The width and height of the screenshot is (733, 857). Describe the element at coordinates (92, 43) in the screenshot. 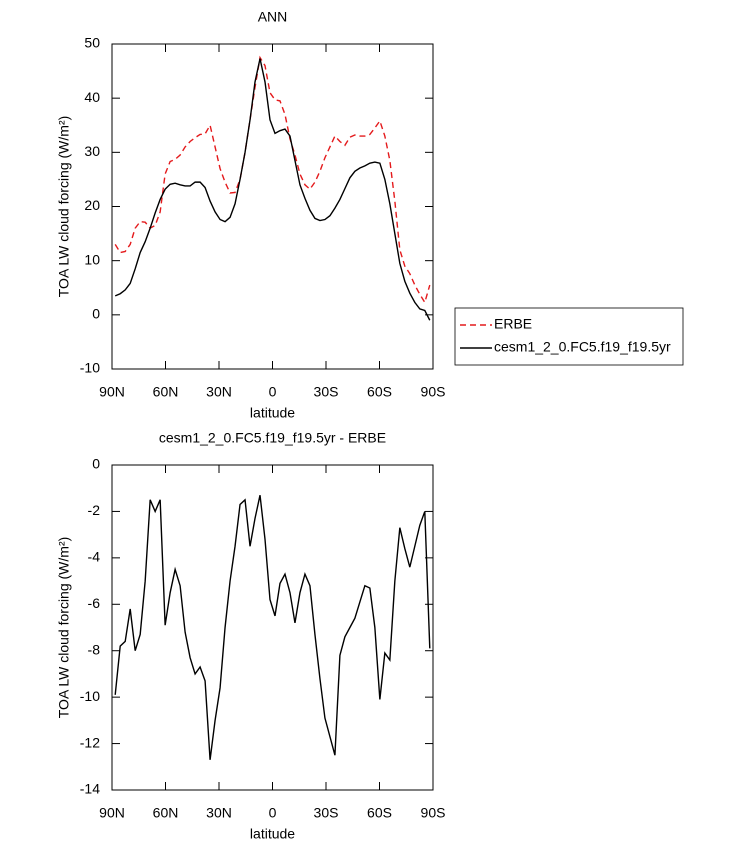

I see `y-tick-label: 50` at that location.